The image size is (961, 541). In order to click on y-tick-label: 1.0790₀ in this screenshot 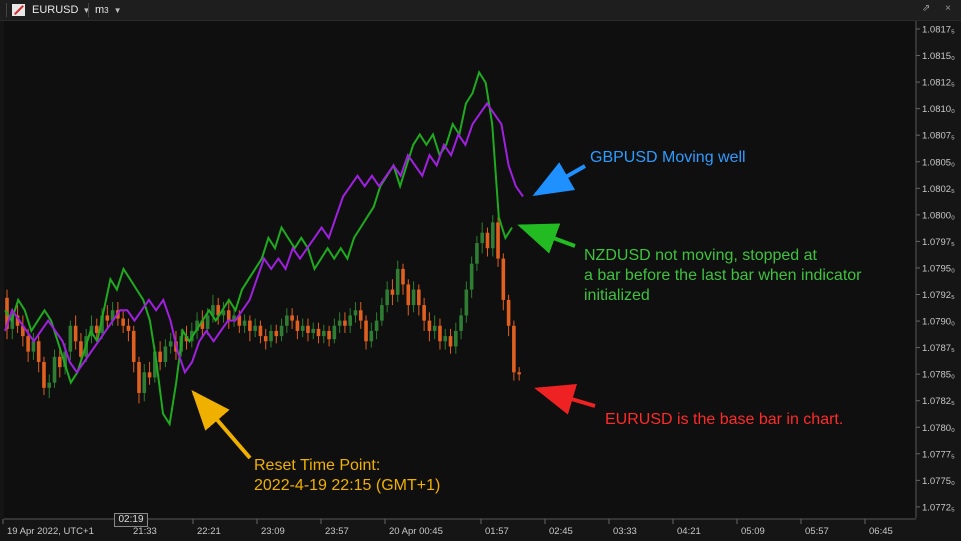, I will do `click(938, 322)`.